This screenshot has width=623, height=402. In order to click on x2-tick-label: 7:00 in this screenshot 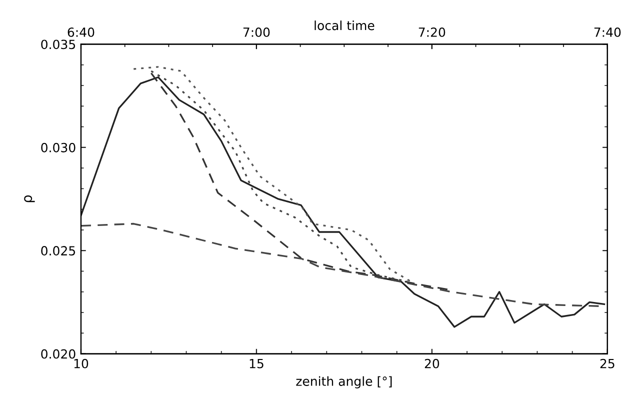, I will do `click(256, 32)`.